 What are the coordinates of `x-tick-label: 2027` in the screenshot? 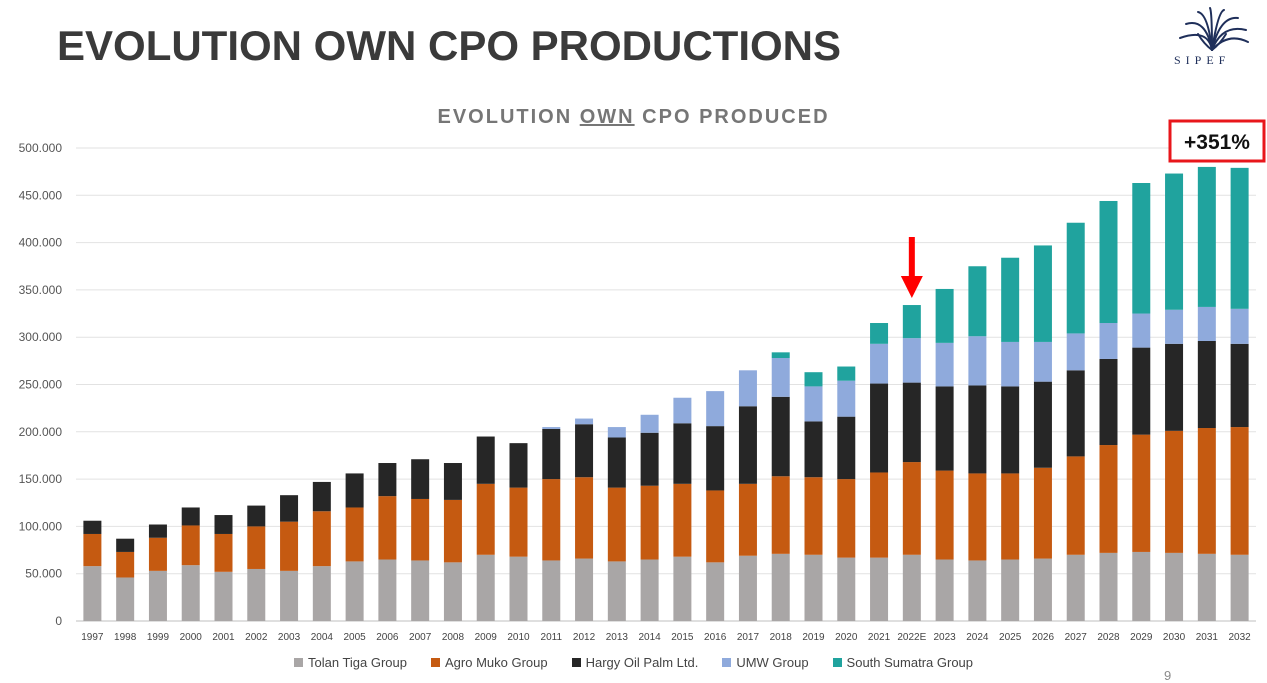 It's located at (1076, 637).